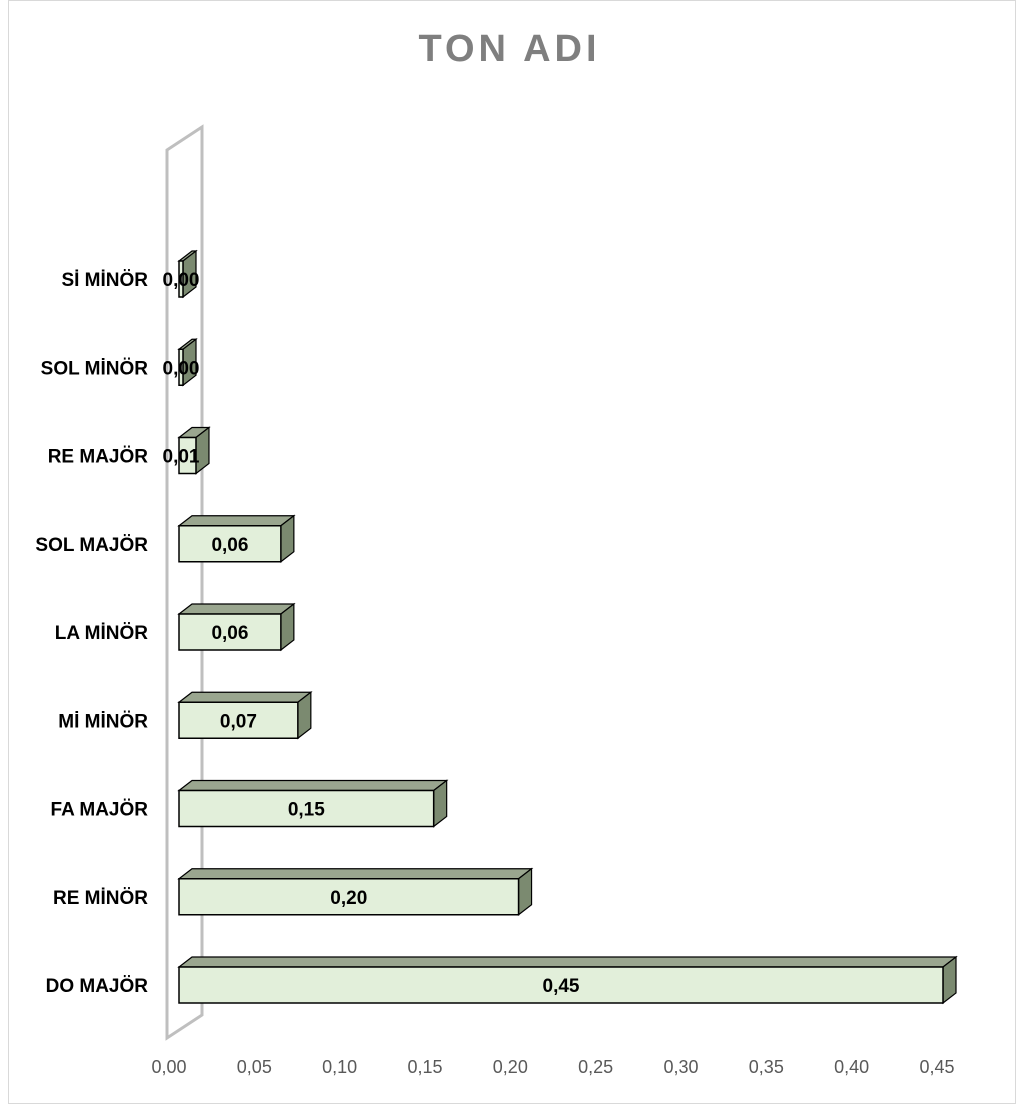 The width and height of the screenshot is (1019, 1106). I want to click on category-label: Mİ MİNÖR, so click(103, 721).